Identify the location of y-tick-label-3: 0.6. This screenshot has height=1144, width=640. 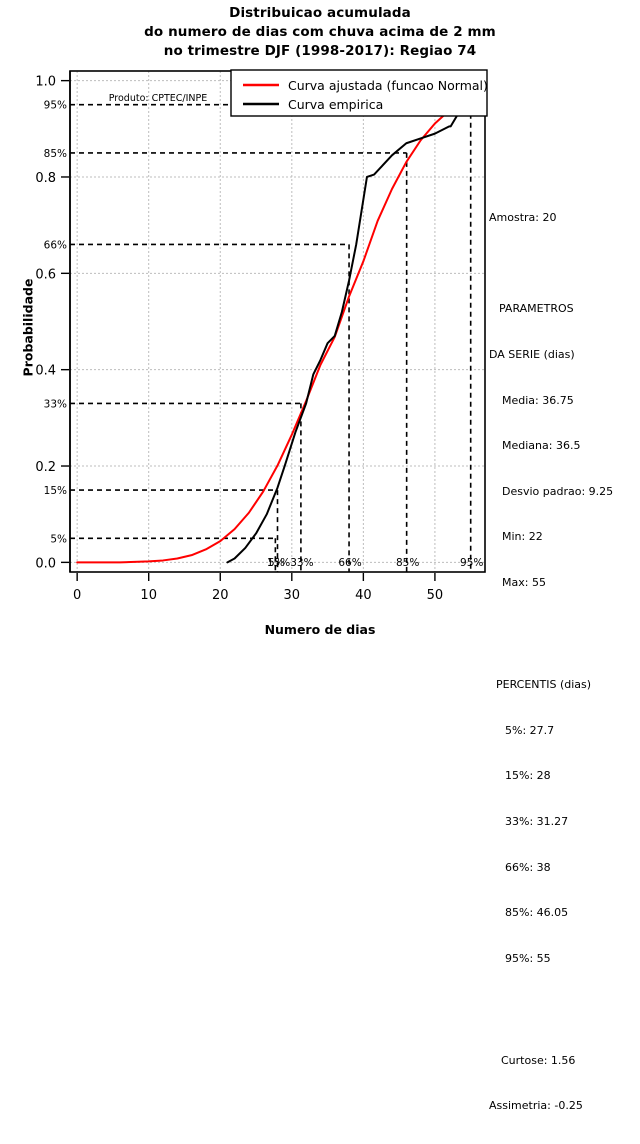
(45, 274).